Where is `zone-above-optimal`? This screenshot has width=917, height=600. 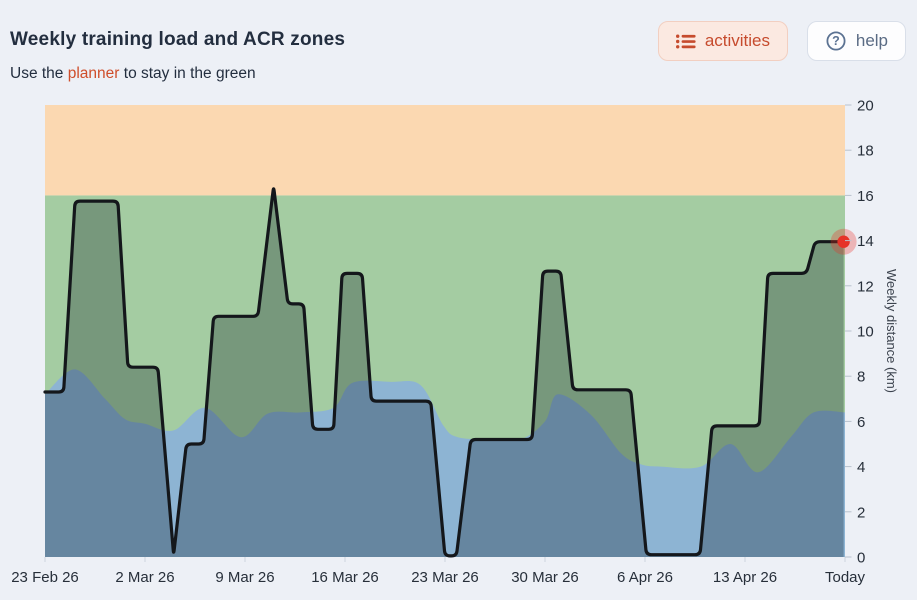 zone-above-optimal is located at coordinates (445, 150).